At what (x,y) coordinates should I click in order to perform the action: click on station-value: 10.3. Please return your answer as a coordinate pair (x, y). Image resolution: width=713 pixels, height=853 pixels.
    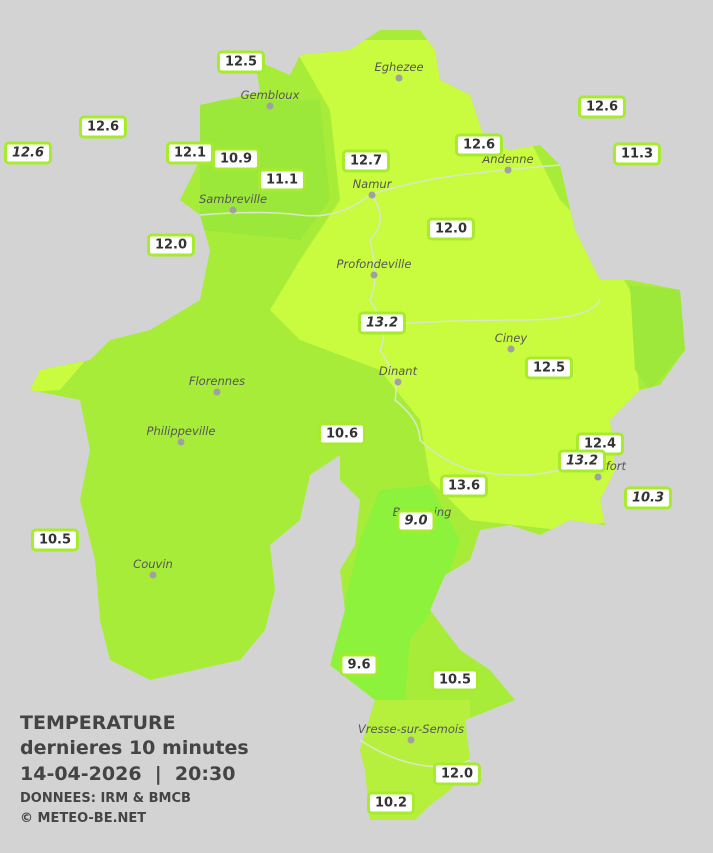
    Looking at the image, I should click on (648, 498).